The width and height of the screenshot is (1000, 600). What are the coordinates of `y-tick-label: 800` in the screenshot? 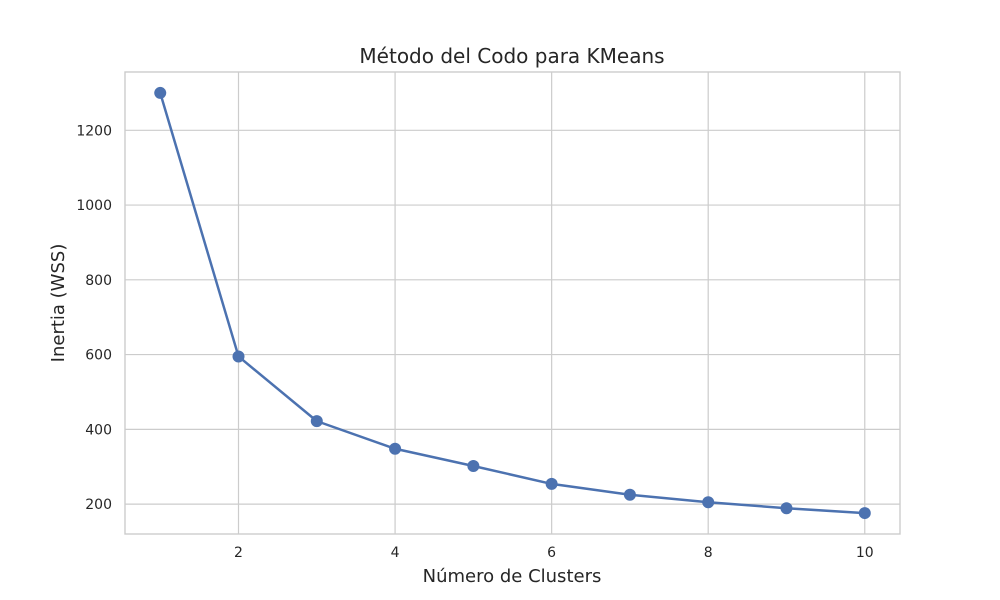 It's located at (98, 281).